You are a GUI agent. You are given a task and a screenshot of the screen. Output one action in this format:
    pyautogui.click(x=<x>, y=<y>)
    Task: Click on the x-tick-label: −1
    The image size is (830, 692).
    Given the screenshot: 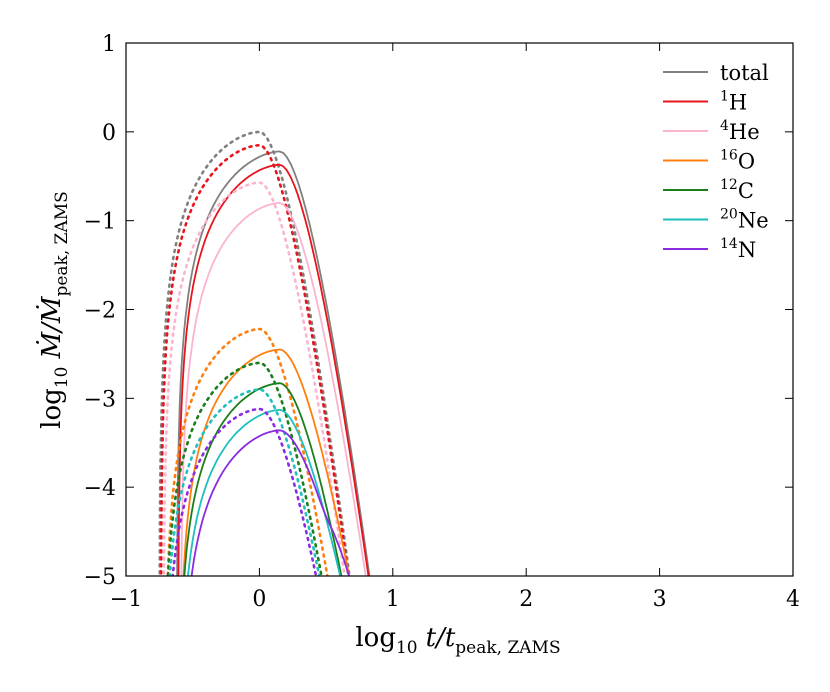 What is the action you would take?
    pyautogui.click(x=126, y=599)
    